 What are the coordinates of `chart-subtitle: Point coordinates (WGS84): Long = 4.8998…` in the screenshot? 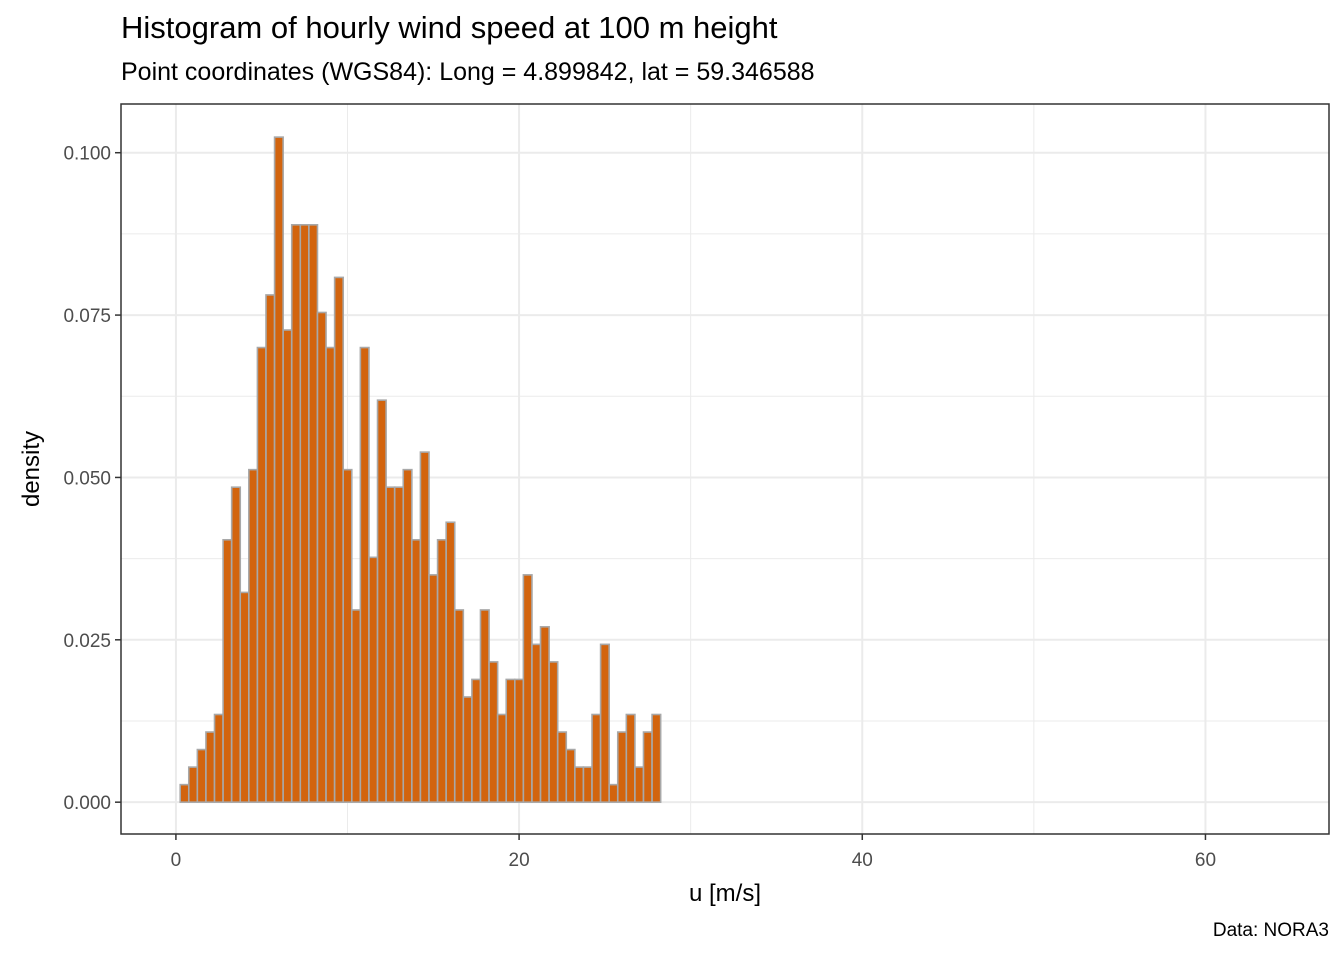 It's located at (468, 72).